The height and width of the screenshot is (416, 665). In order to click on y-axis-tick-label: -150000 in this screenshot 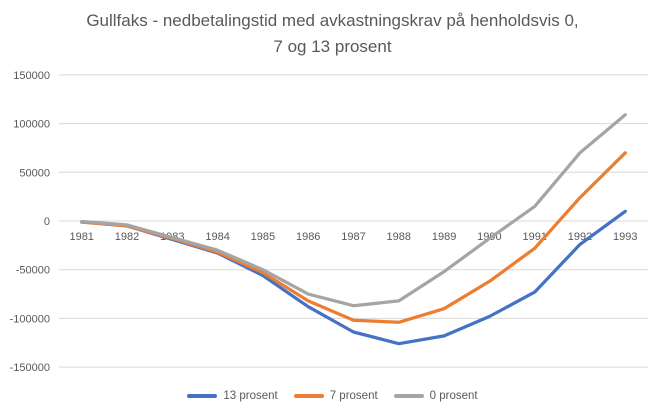, I will do `click(30, 368)`.